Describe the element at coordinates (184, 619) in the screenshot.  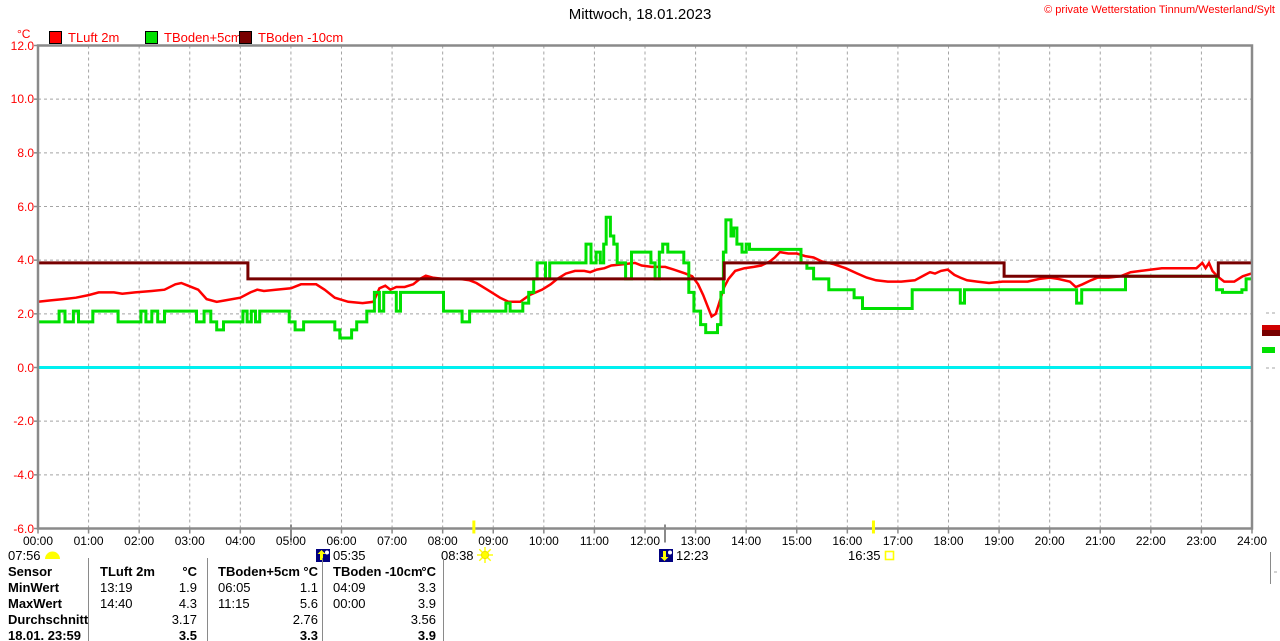
I see `avg-val-tluft: 3.17` at that location.